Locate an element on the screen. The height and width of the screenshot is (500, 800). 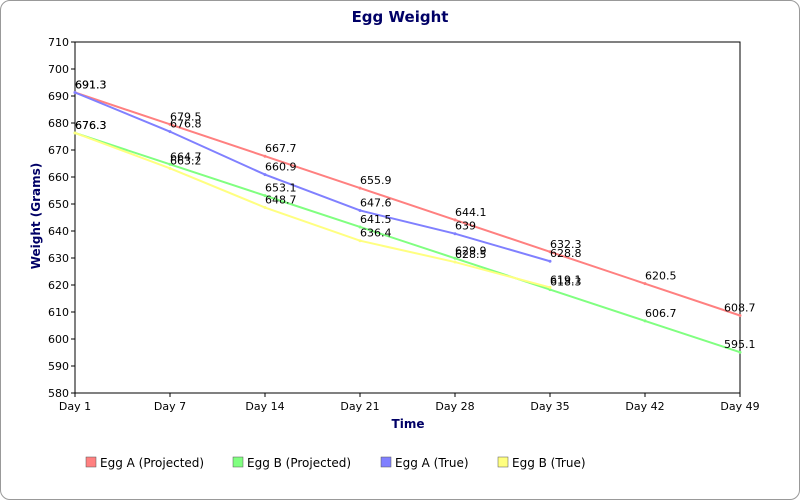
data-label: 618.3 is located at coordinates (566, 282).